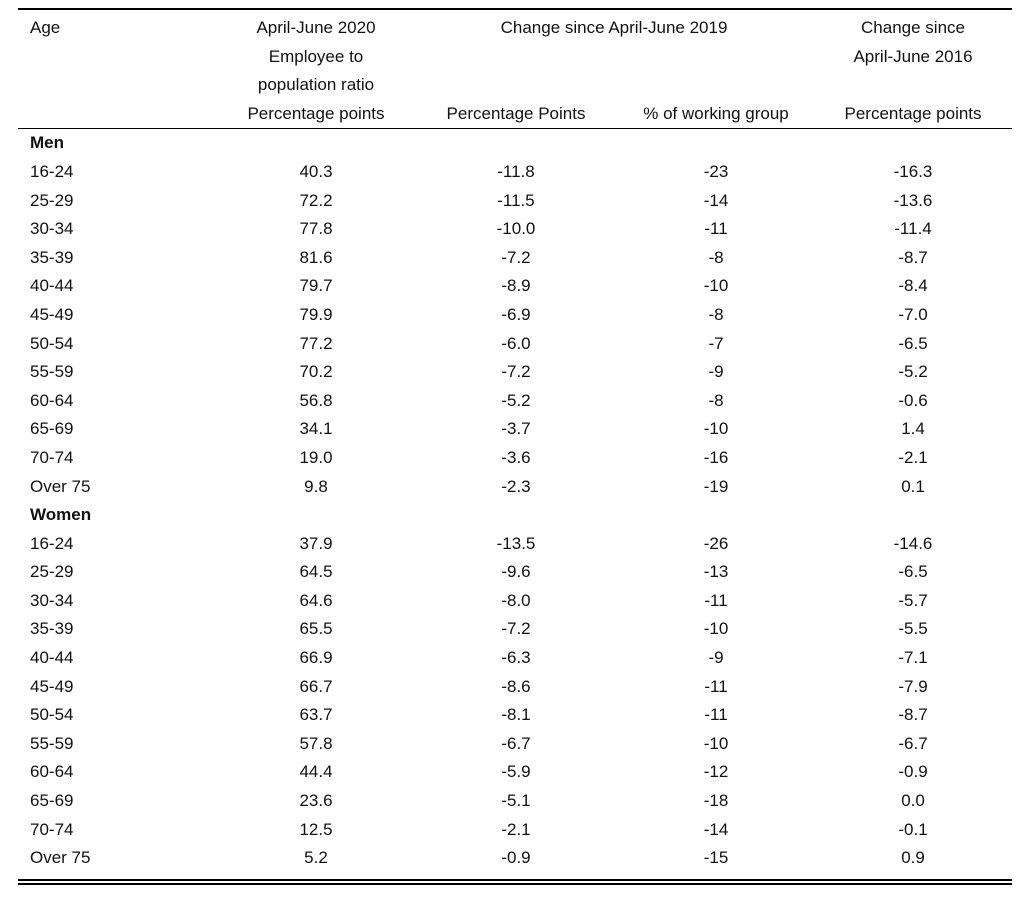 This screenshot has width=1017, height=915. I want to click on header-line: Employee to, so click(316, 56).